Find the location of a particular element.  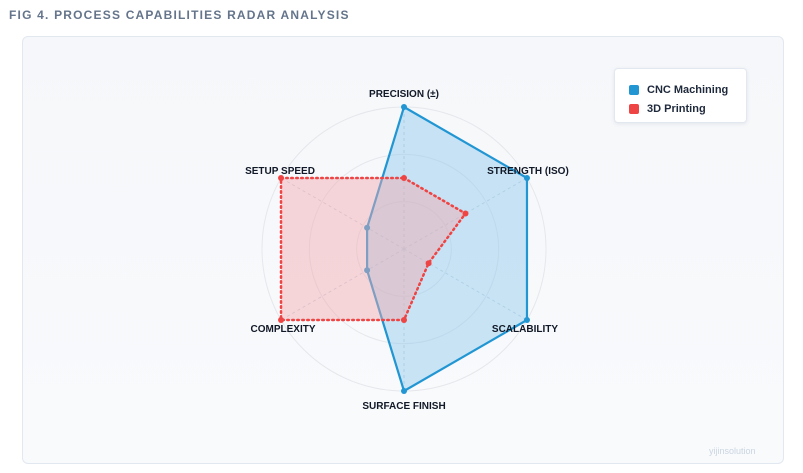

axis-label-setup-speed: SETUP SPEED is located at coordinates (280, 171).